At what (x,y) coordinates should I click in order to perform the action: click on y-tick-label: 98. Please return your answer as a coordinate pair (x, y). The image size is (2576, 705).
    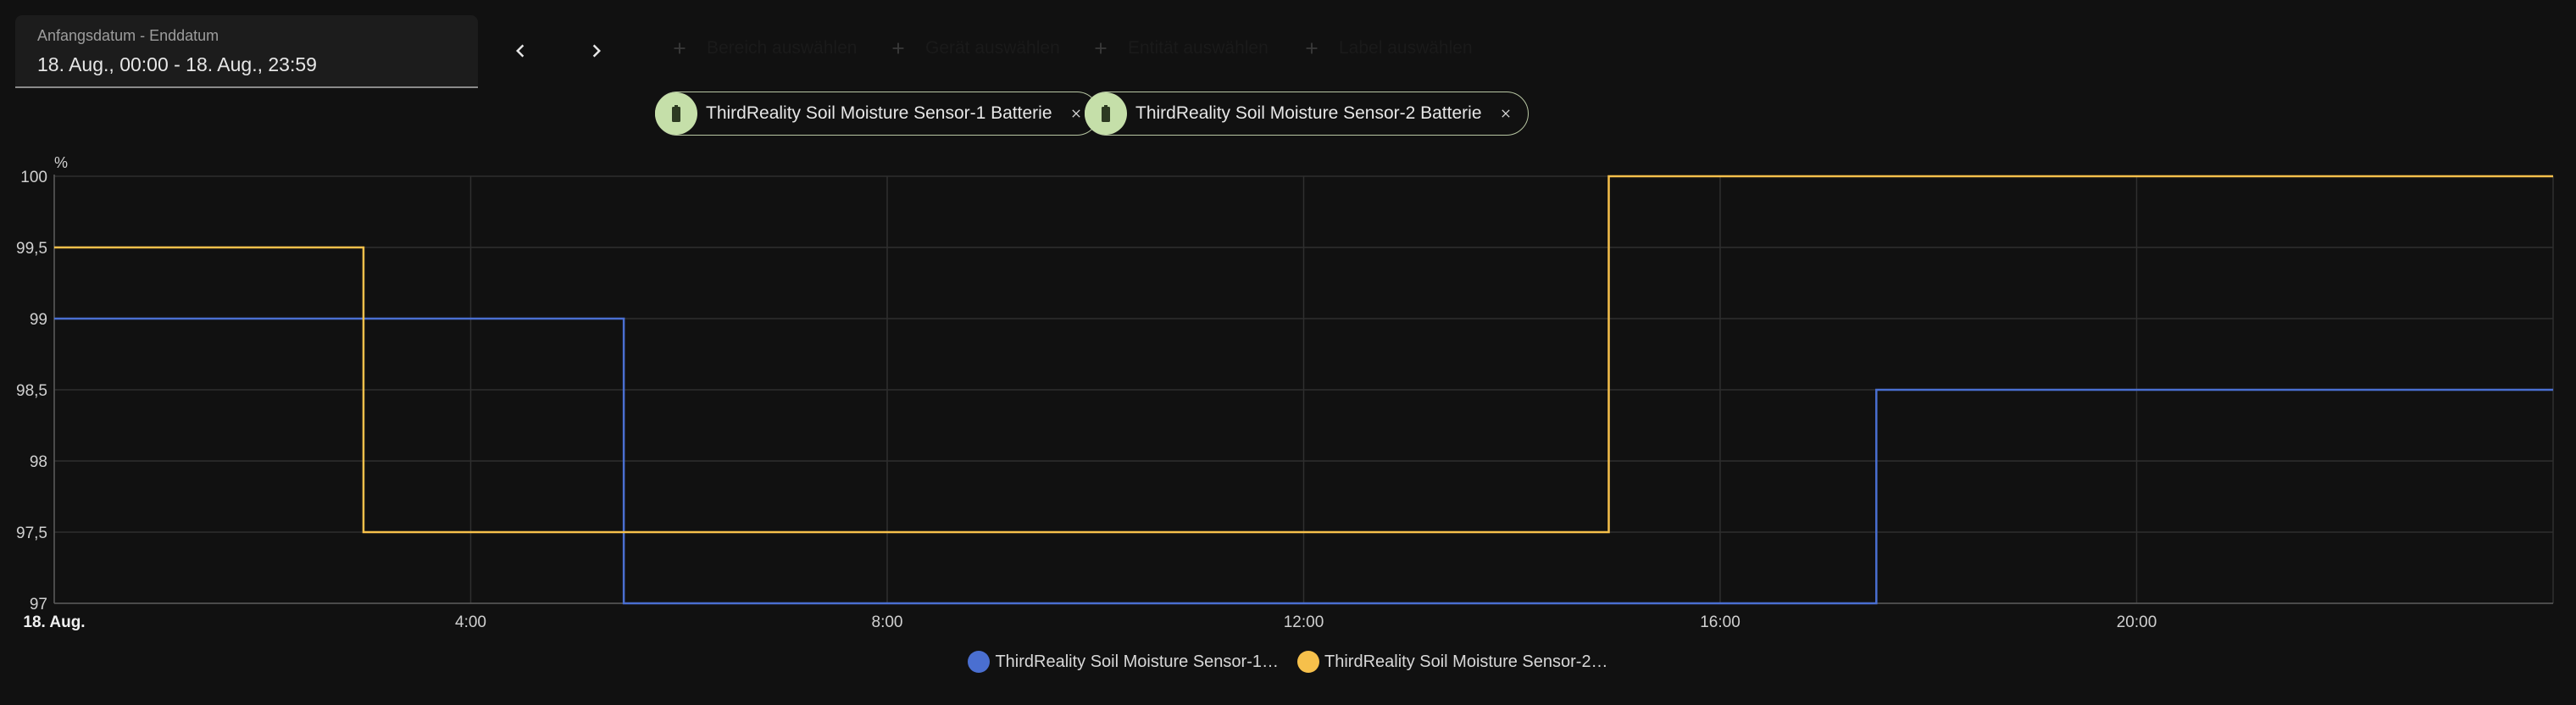
    Looking at the image, I should click on (38, 462).